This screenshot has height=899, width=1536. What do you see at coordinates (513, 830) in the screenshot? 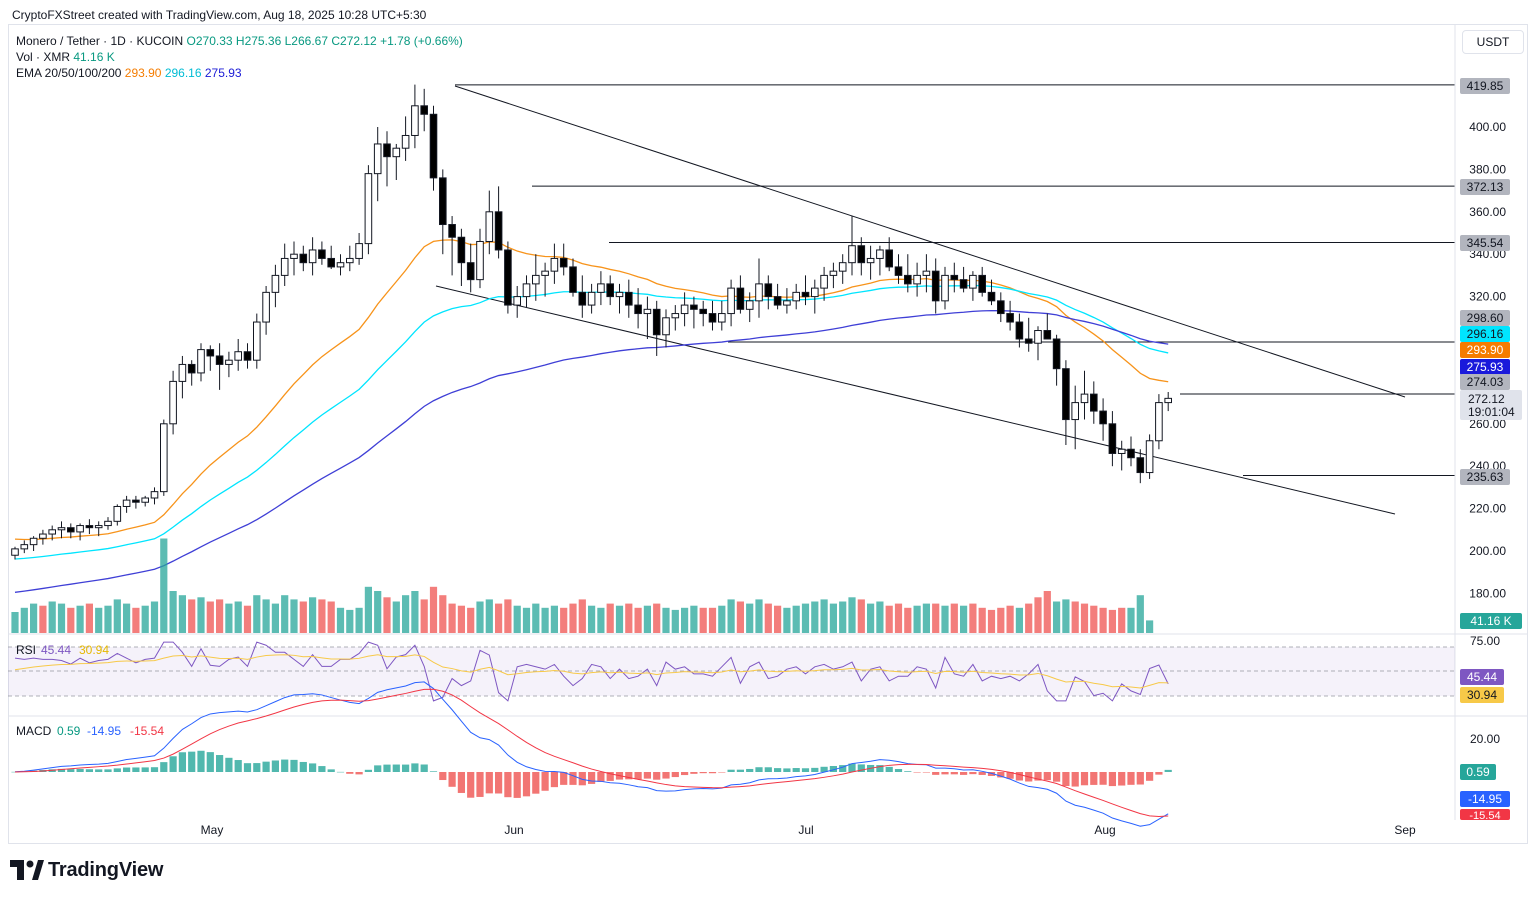
I see `x-tick-label: Jun` at bounding box center [513, 830].